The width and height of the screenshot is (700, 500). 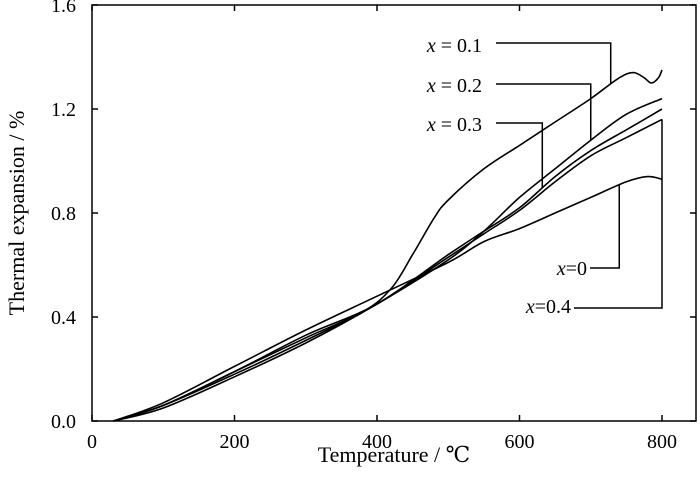 What do you see at coordinates (459, 125) in the screenshot?
I see `series-label-value: = 0.3` at bounding box center [459, 125].